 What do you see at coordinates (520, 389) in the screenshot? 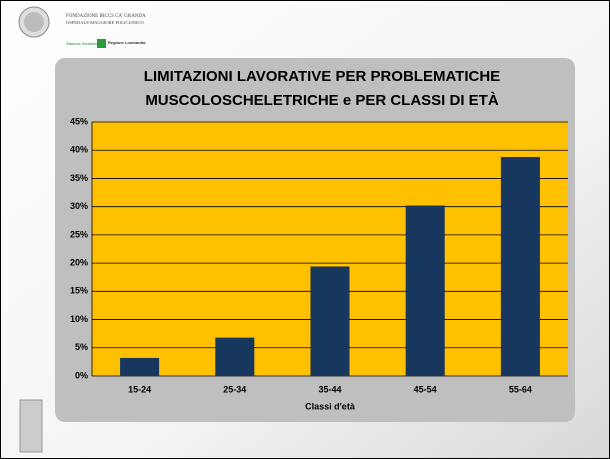
I see `x-tick-label: 55-64` at bounding box center [520, 389].